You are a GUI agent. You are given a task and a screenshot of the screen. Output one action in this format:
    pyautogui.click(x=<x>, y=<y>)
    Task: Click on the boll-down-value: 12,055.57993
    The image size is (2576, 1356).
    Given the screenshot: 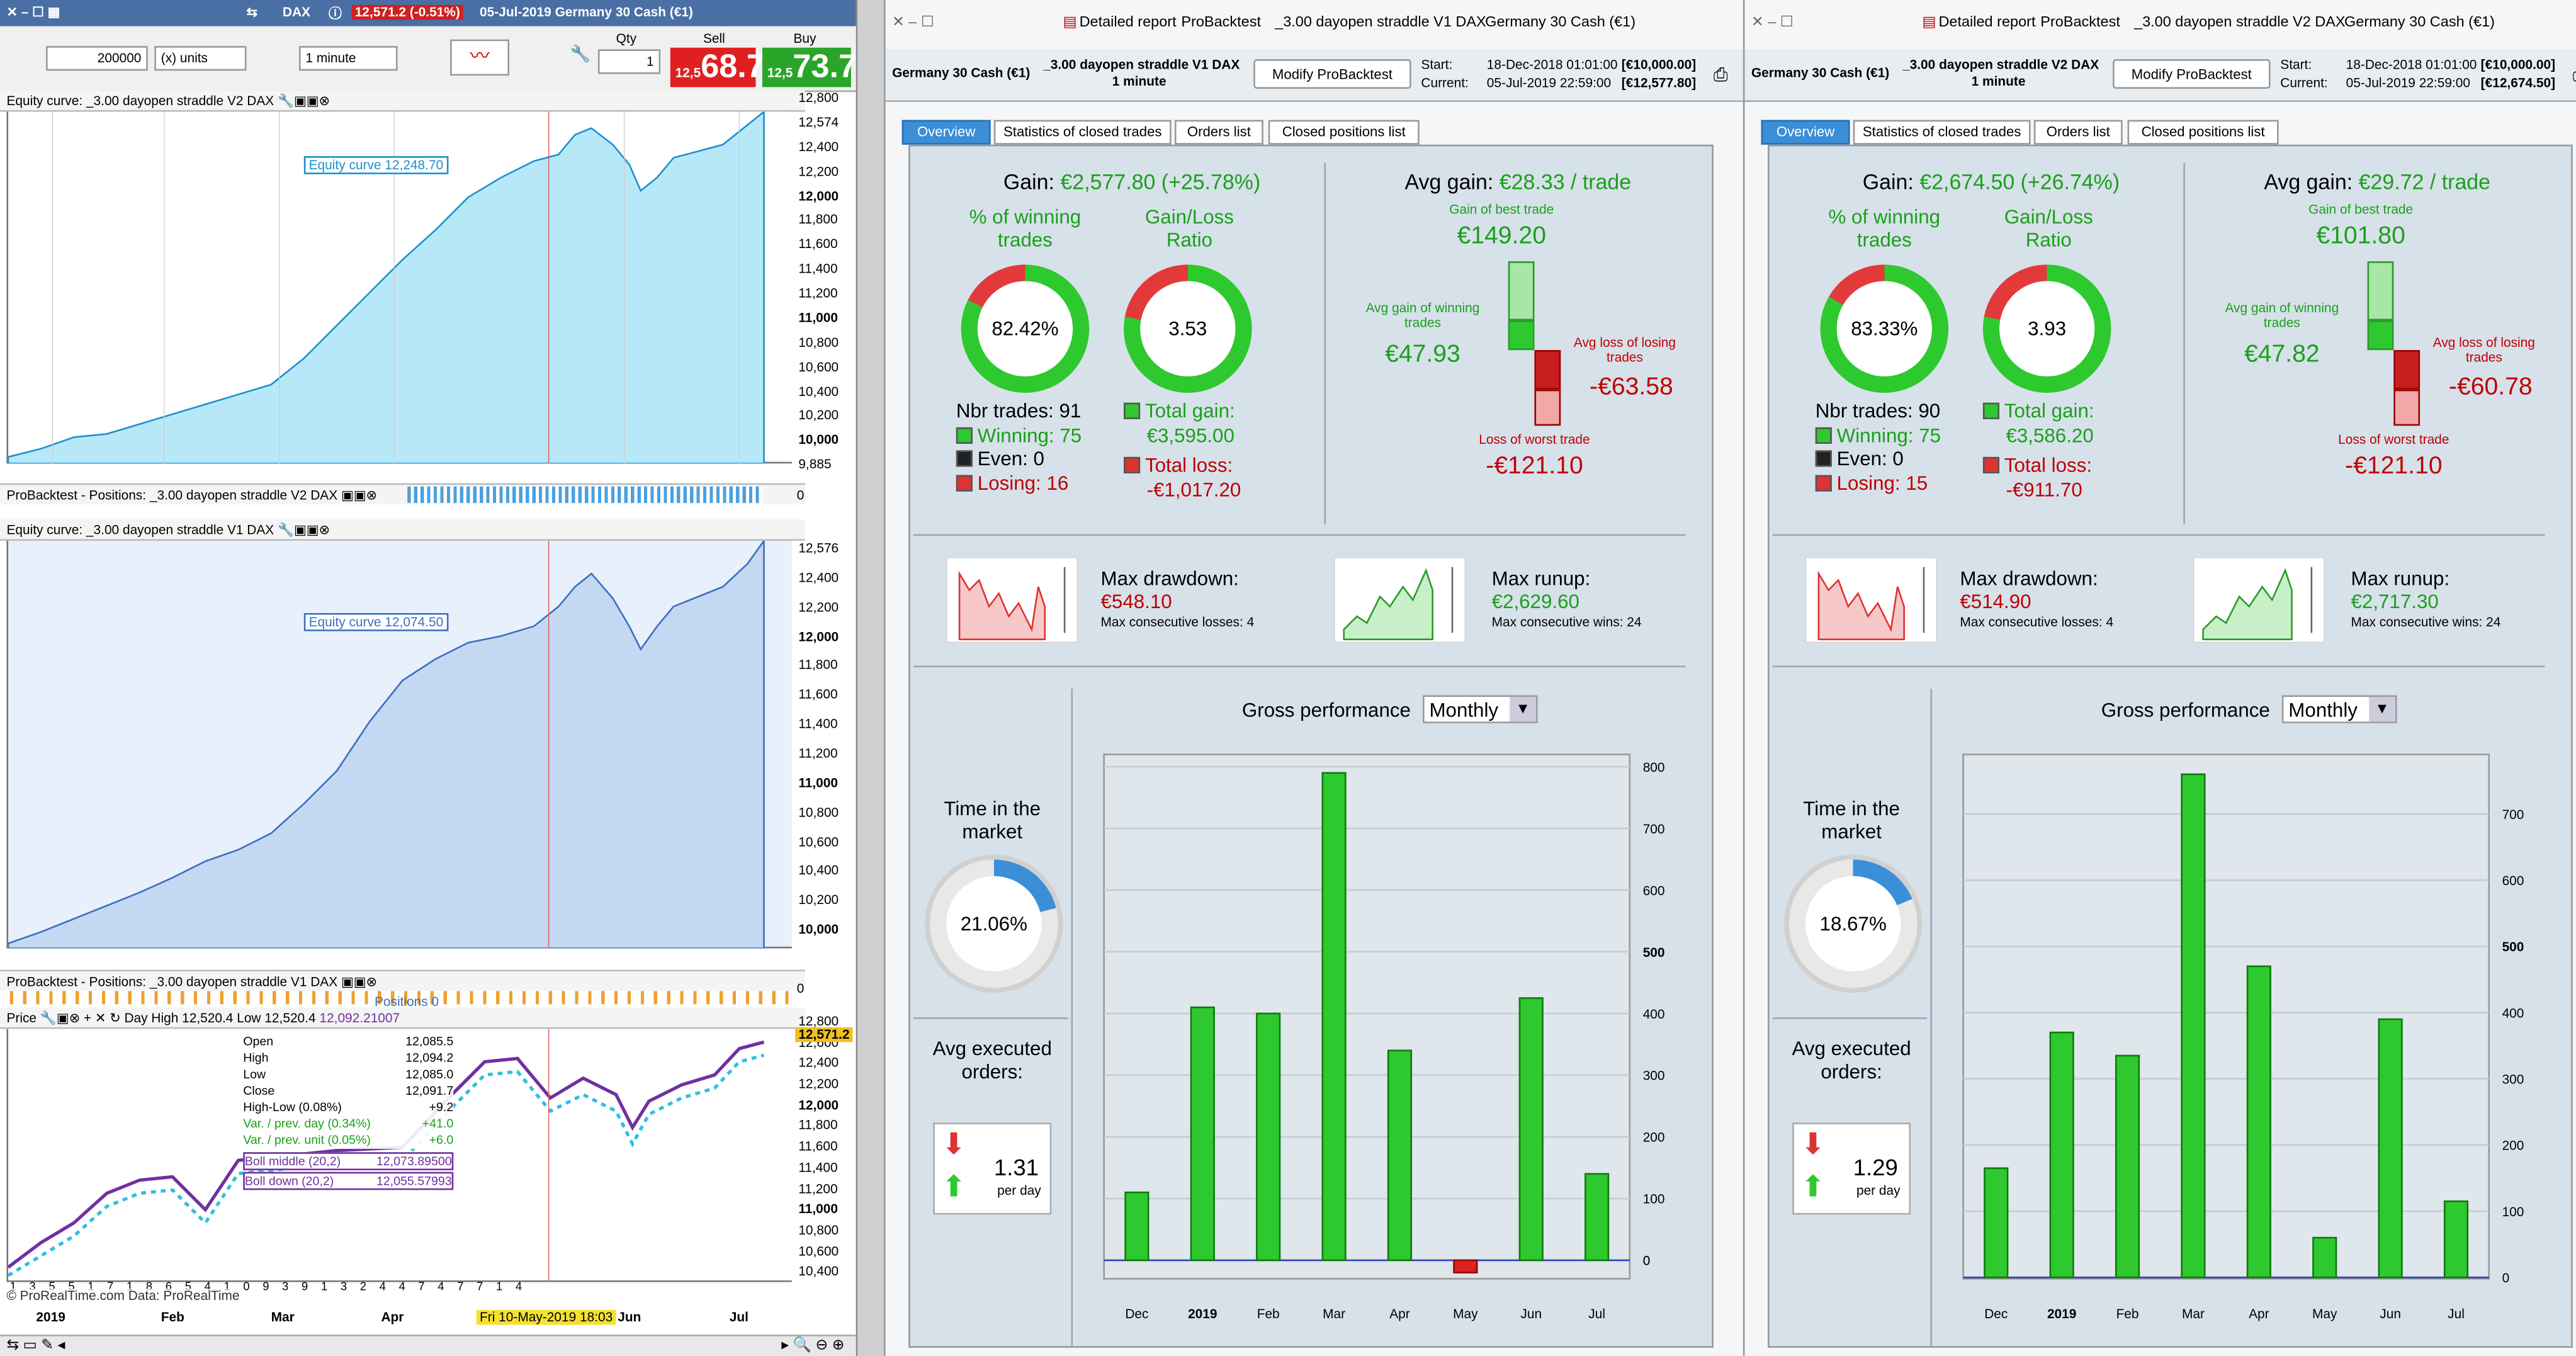 What is the action you would take?
    pyautogui.click(x=414, y=1181)
    